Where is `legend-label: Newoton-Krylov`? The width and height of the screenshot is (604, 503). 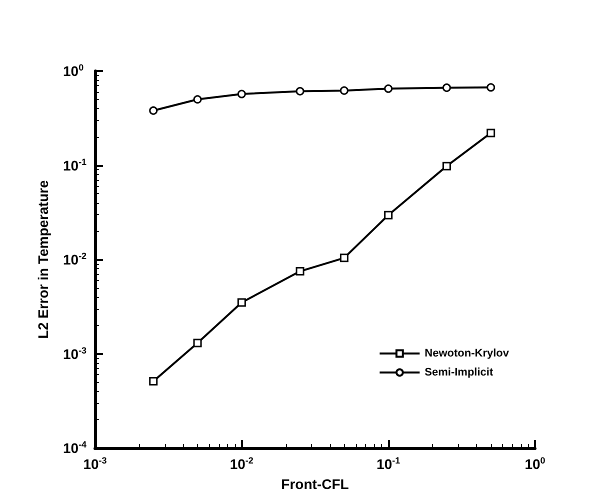 legend-label: Newoton-Krylov is located at coordinates (467, 354).